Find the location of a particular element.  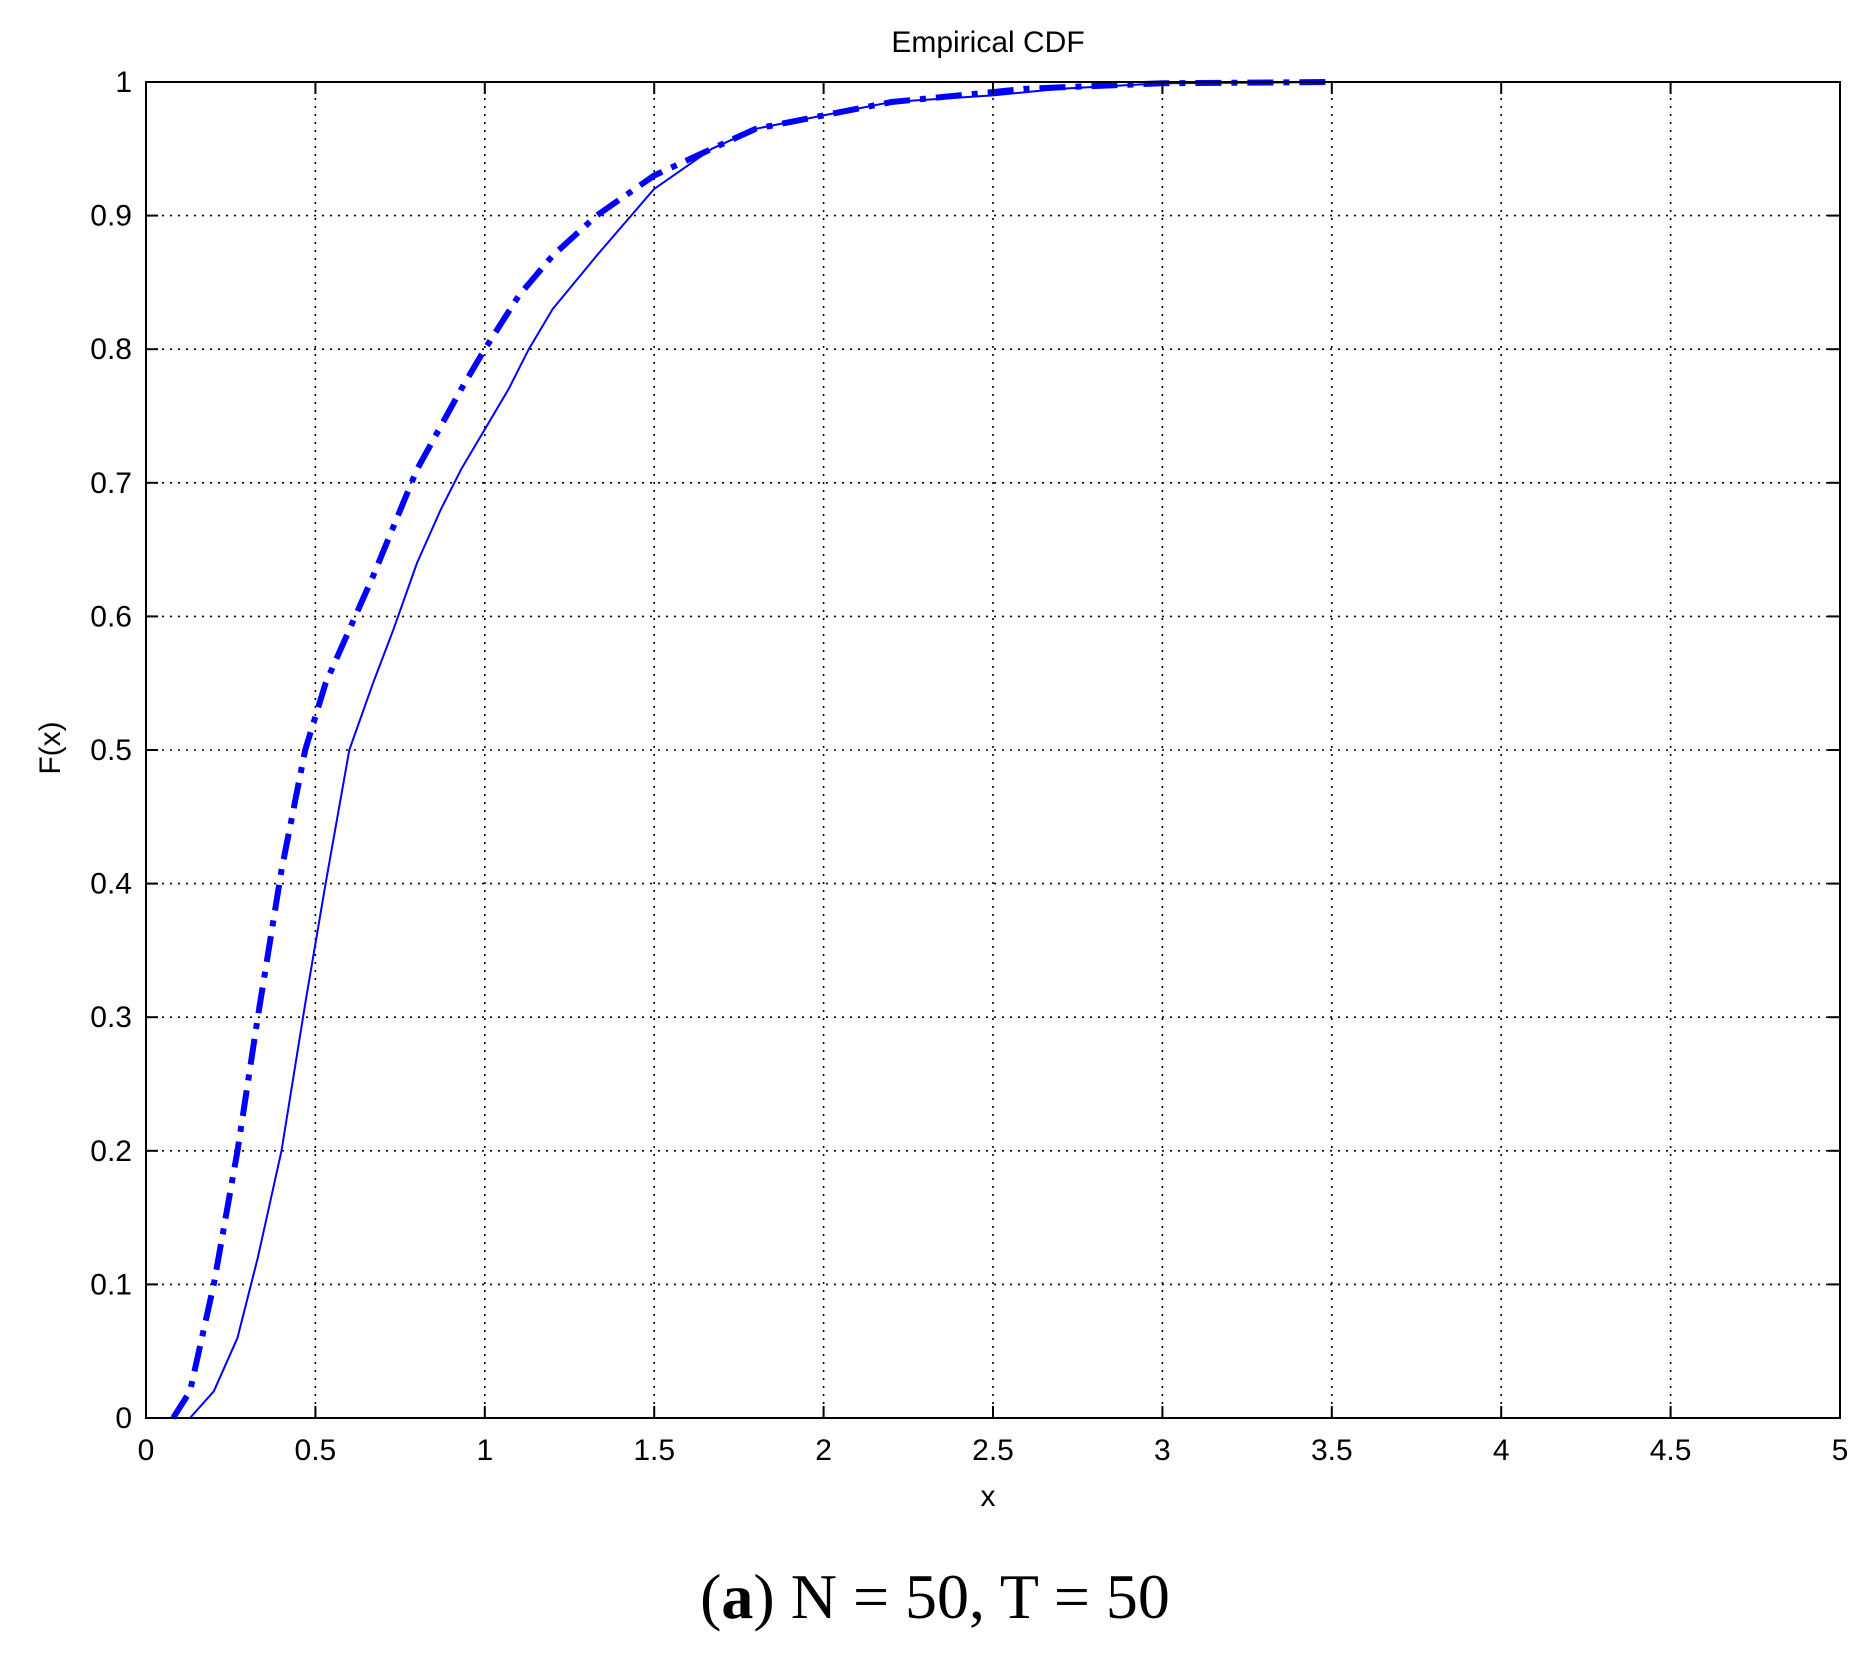

x-tick-label: 5 is located at coordinates (1840, 1450).